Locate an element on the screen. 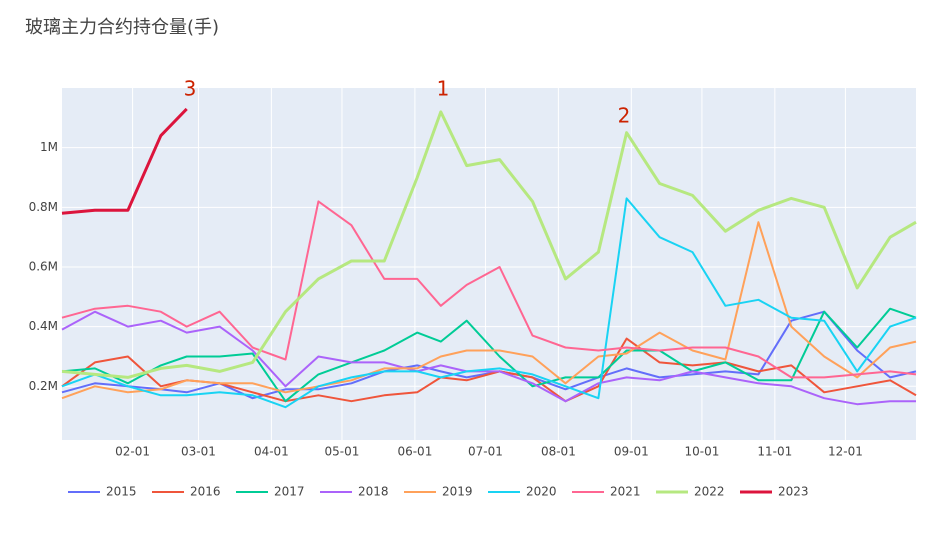  legend-label: 2017 is located at coordinates (289, 492).